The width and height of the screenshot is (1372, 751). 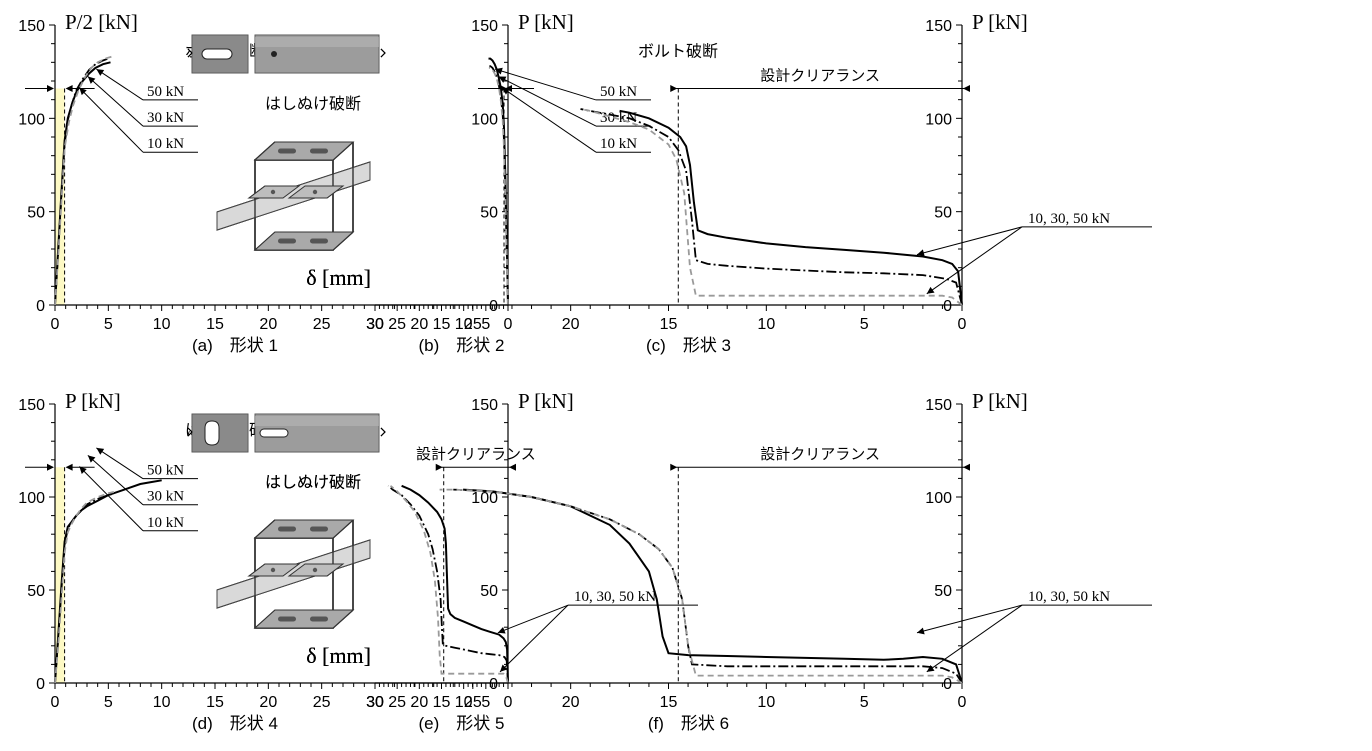 What do you see at coordinates (462, 723) in the screenshot?
I see `panel-caption: (e) 形状 5` at bounding box center [462, 723].